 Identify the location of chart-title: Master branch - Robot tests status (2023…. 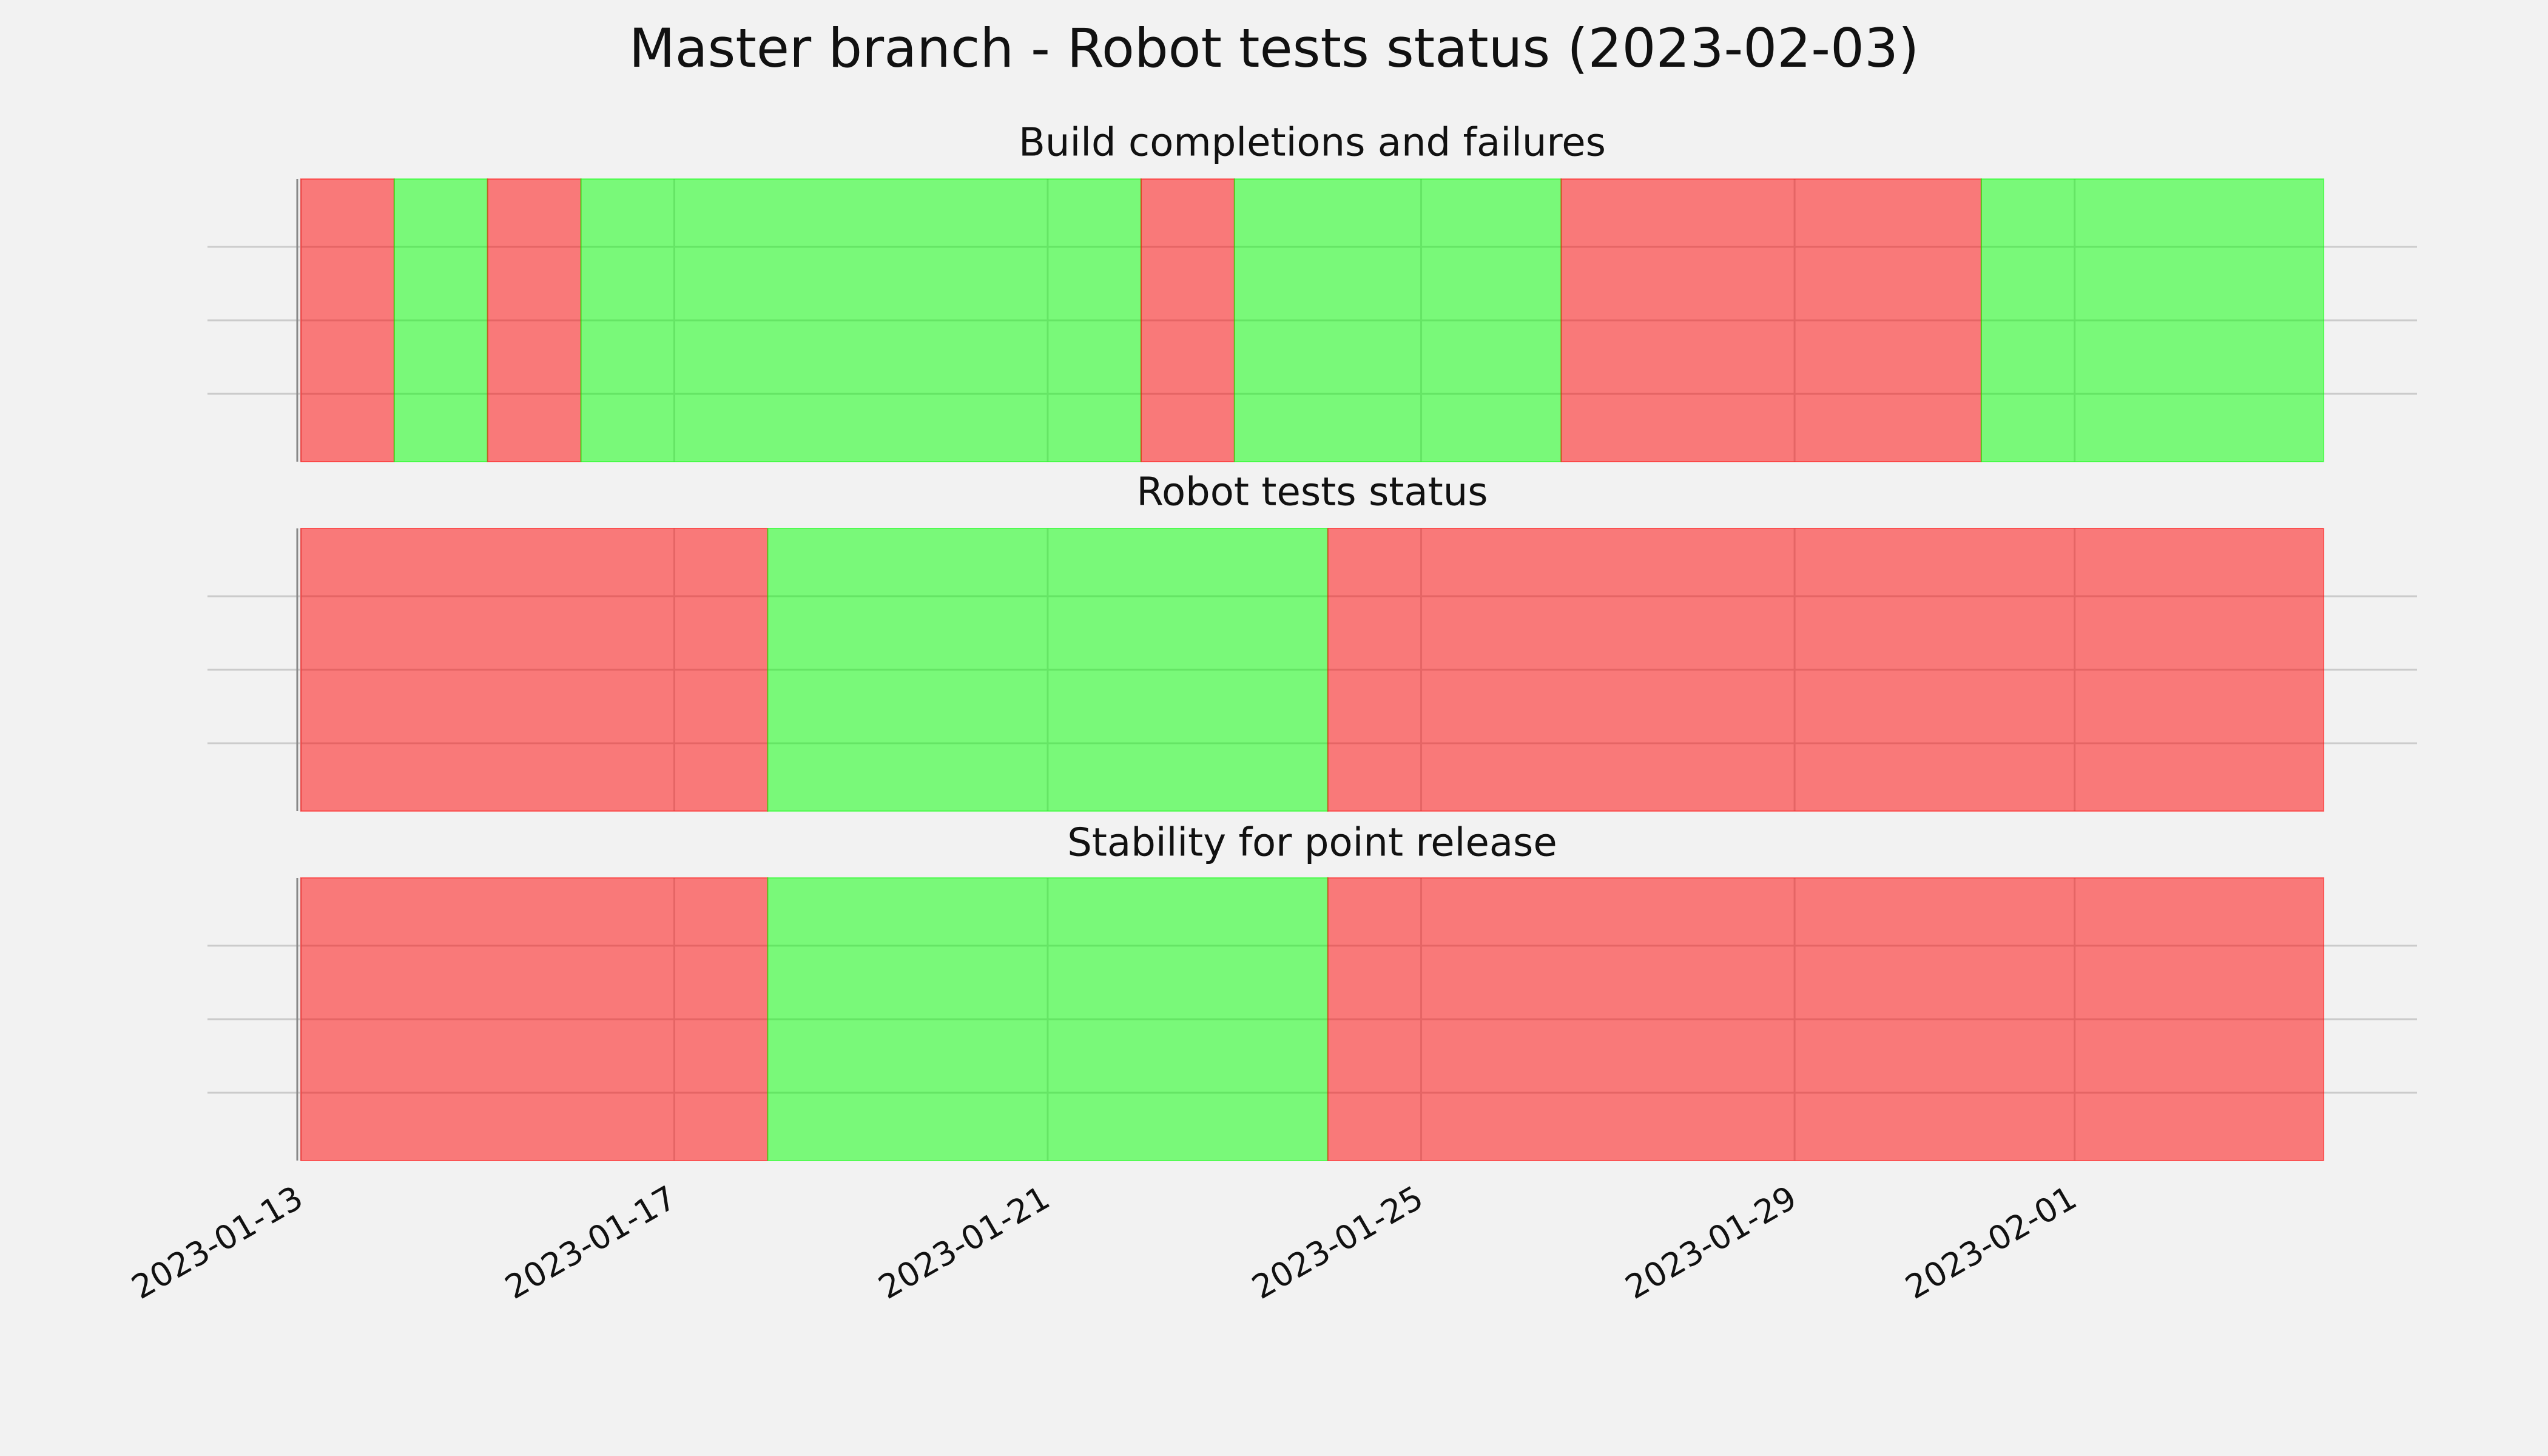
(1274, 48).